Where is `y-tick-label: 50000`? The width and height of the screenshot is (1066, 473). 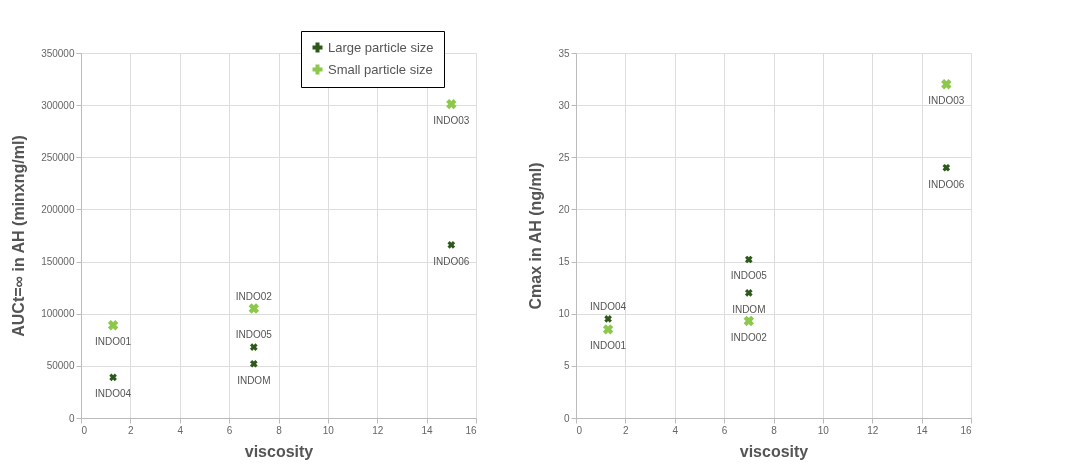
y-tick-label: 50000 is located at coordinates (60, 366).